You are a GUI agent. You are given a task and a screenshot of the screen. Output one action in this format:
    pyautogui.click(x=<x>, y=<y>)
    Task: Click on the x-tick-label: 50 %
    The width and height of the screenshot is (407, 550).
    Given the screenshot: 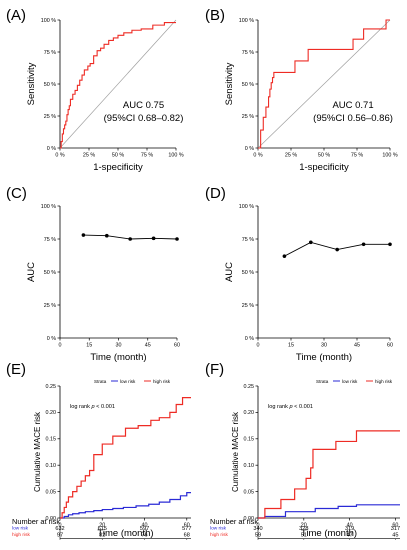 What is the action you would take?
    pyautogui.click(x=118, y=156)
    